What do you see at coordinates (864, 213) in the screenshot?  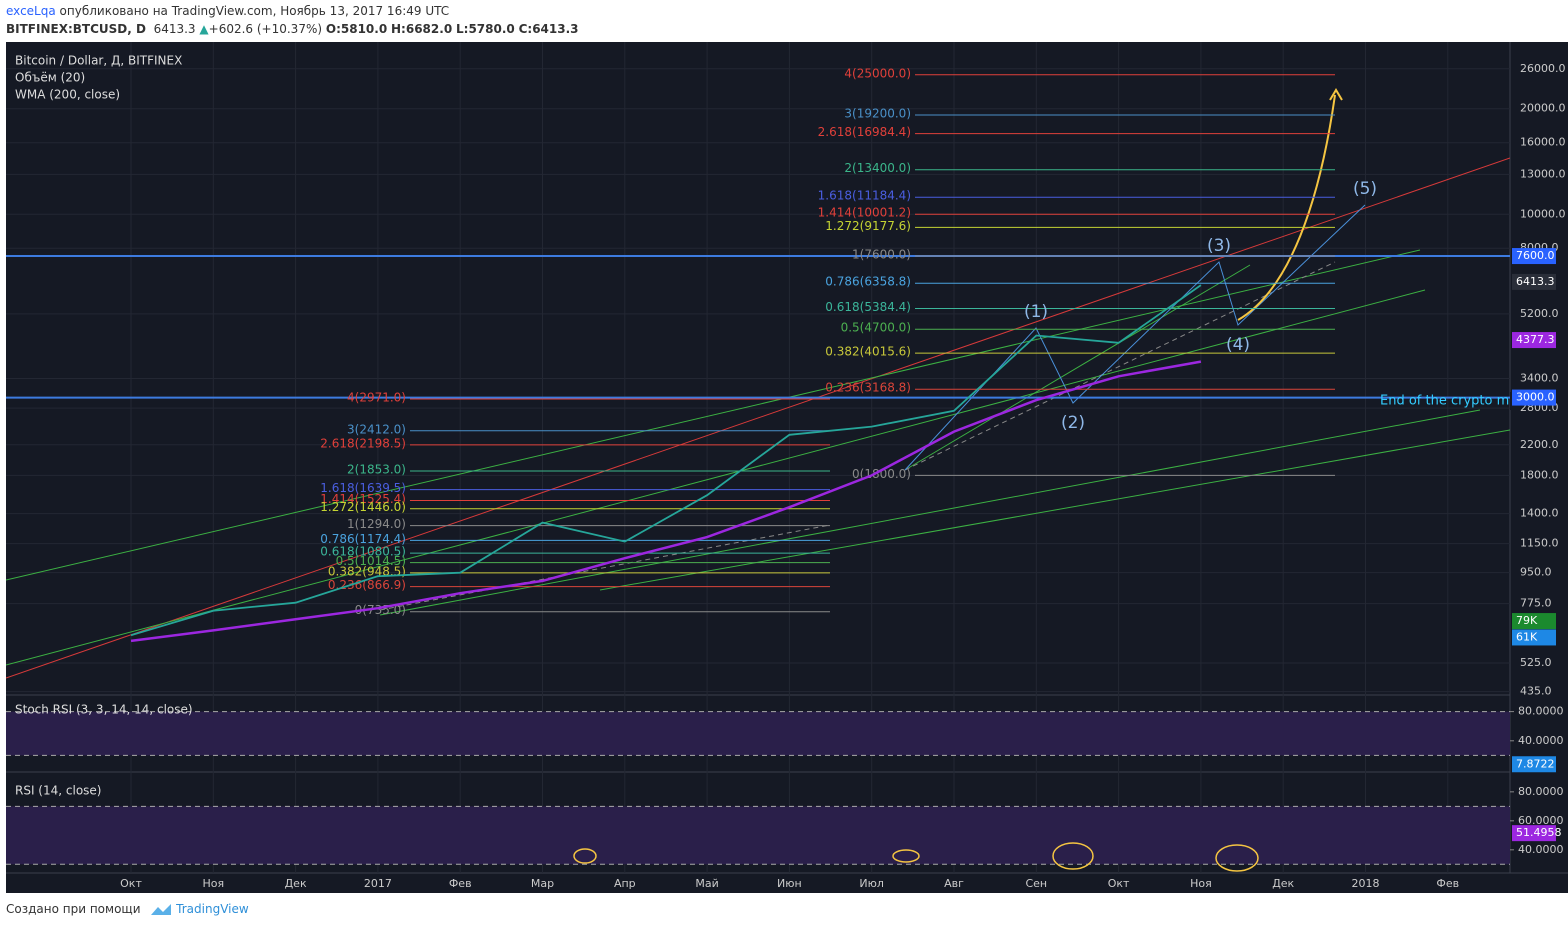 I see `fib-label: 1.414(10001.2)` at bounding box center [864, 213].